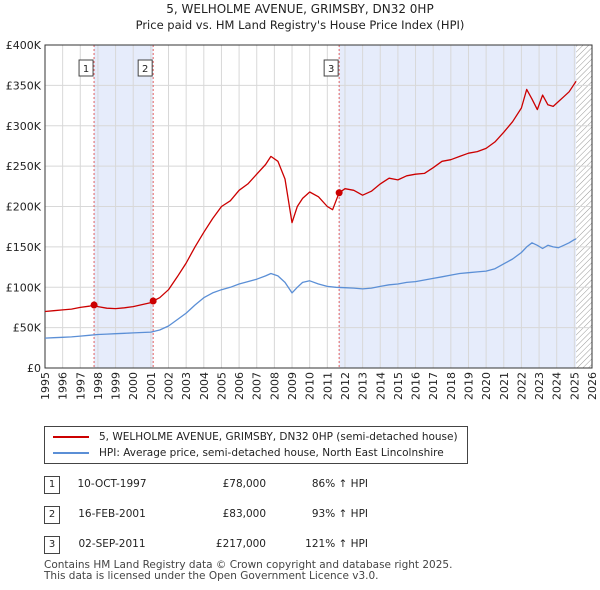 This screenshot has width=600, height=590. I want to click on y-tick-label: £100K, so click(24, 287).